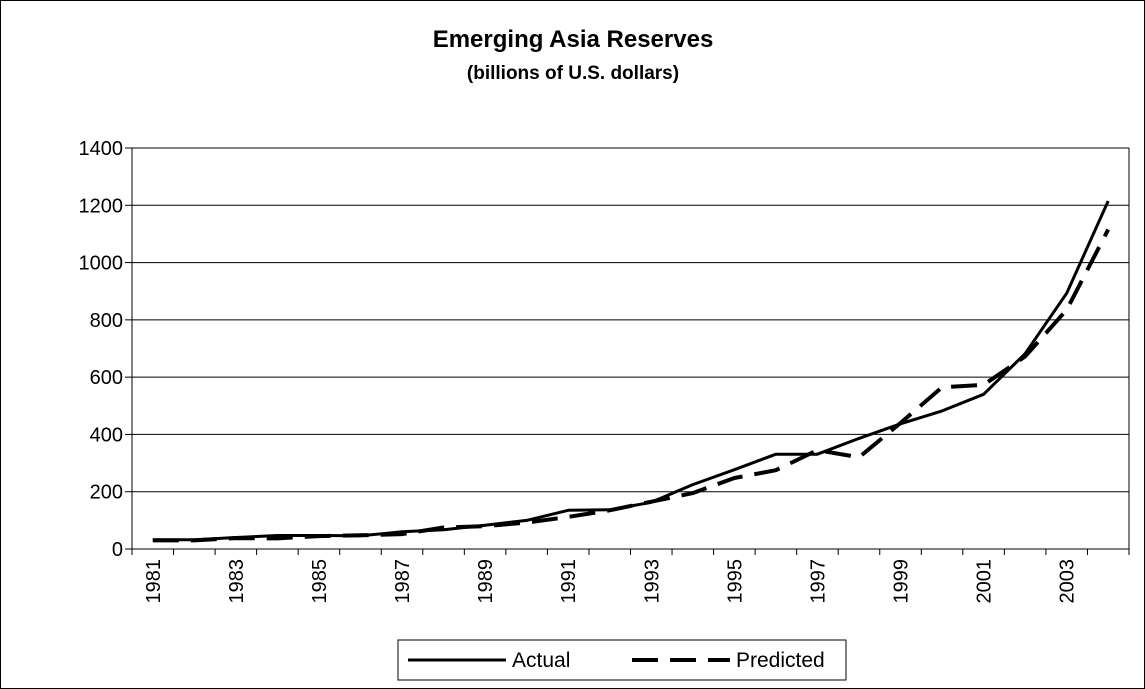 This screenshot has width=1145, height=689. What do you see at coordinates (569, 581) in the screenshot?
I see `x-tick-label: 1991` at bounding box center [569, 581].